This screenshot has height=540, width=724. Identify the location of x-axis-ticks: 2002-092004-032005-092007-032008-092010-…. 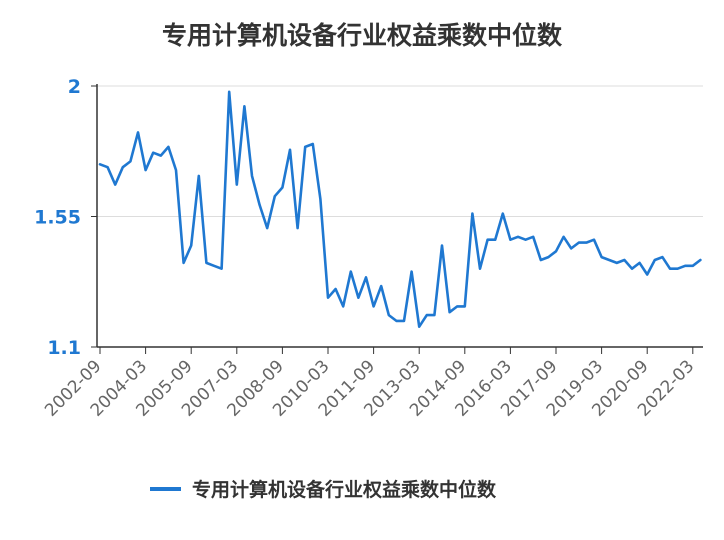
(369, 388).